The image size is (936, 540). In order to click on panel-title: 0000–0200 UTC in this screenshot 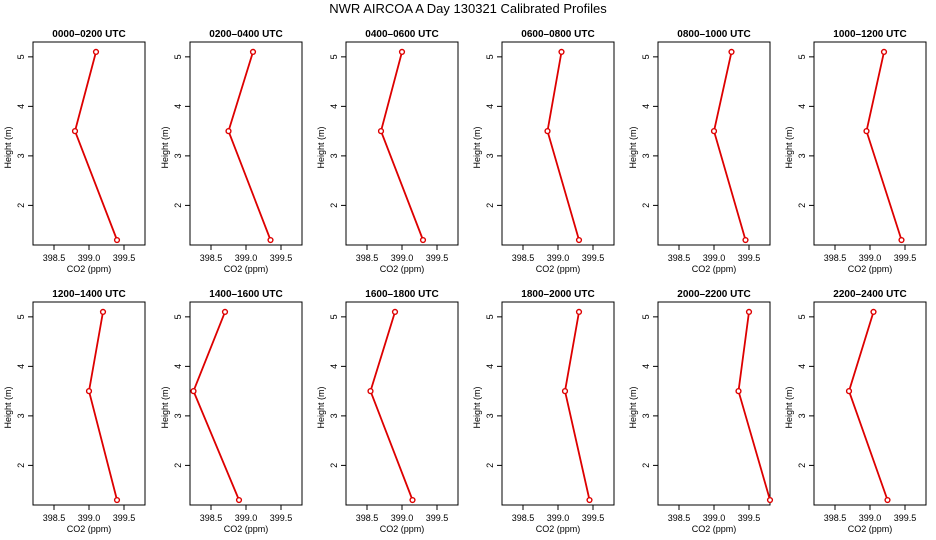, I will do `click(88, 34)`.